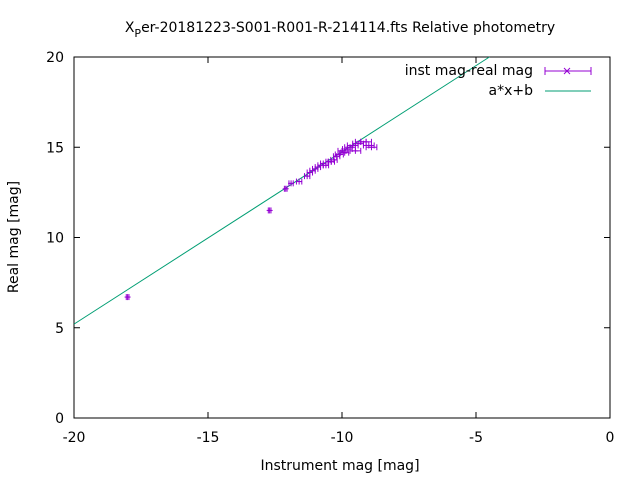 The height and width of the screenshot is (480, 640). Describe the element at coordinates (74, 438) in the screenshot. I see `x-tick-label: -20` at that location.